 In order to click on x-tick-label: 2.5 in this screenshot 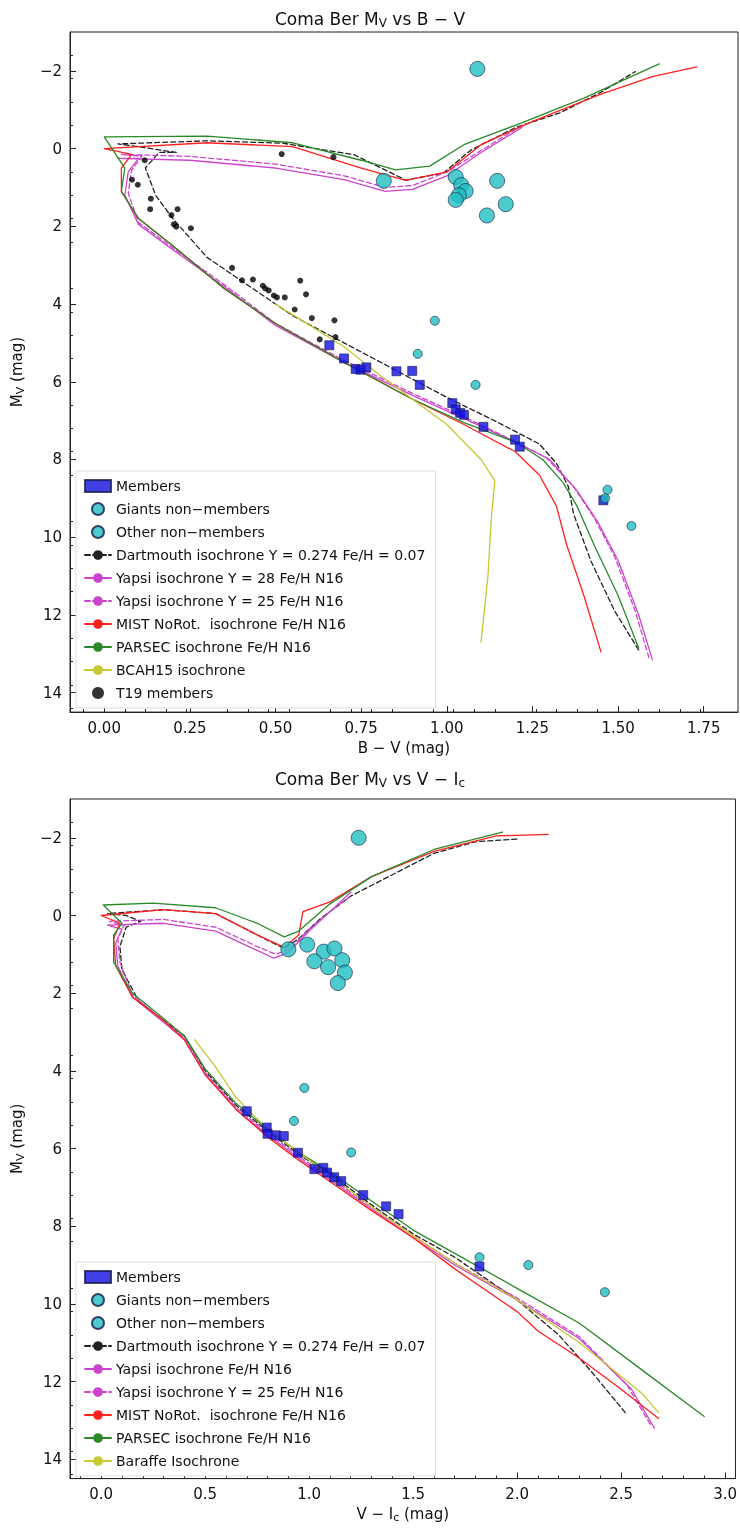, I will do `click(621, 1494)`.